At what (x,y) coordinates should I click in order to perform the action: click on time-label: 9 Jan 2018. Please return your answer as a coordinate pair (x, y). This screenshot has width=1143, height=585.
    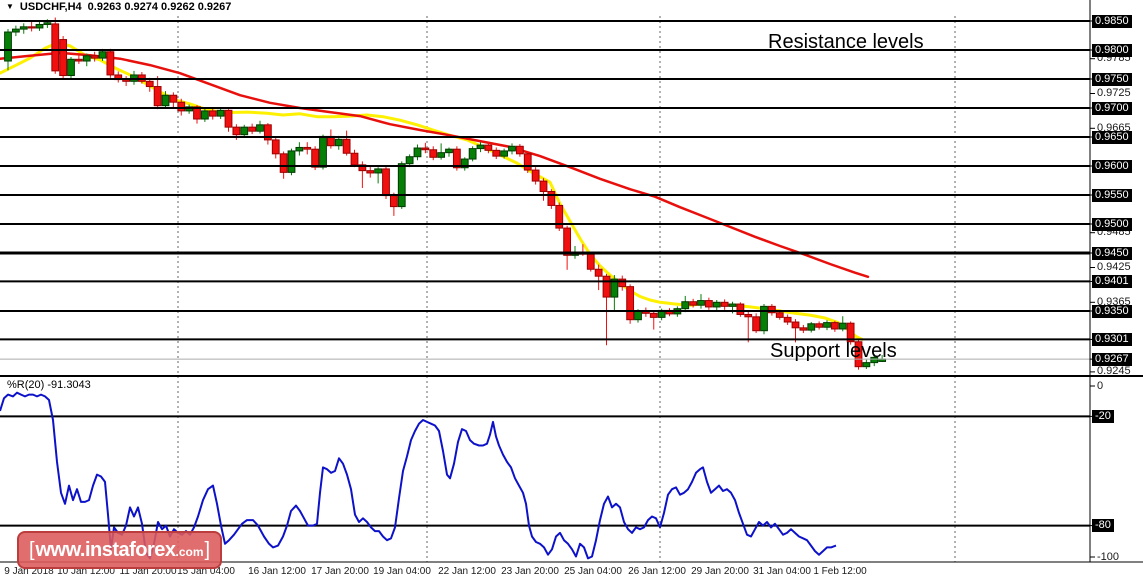
    Looking at the image, I should click on (29, 571).